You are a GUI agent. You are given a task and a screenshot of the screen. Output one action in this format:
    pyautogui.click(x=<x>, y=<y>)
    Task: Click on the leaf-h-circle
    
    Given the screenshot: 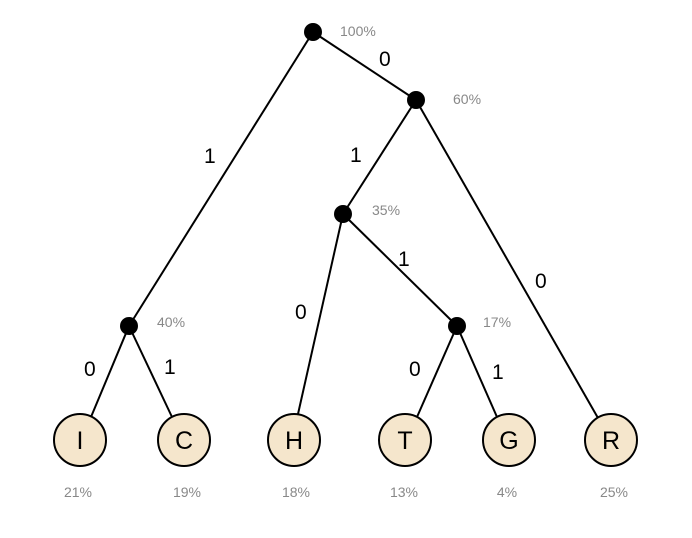 What is the action you would take?
    pyautogui.click(x=294, y=440)
    